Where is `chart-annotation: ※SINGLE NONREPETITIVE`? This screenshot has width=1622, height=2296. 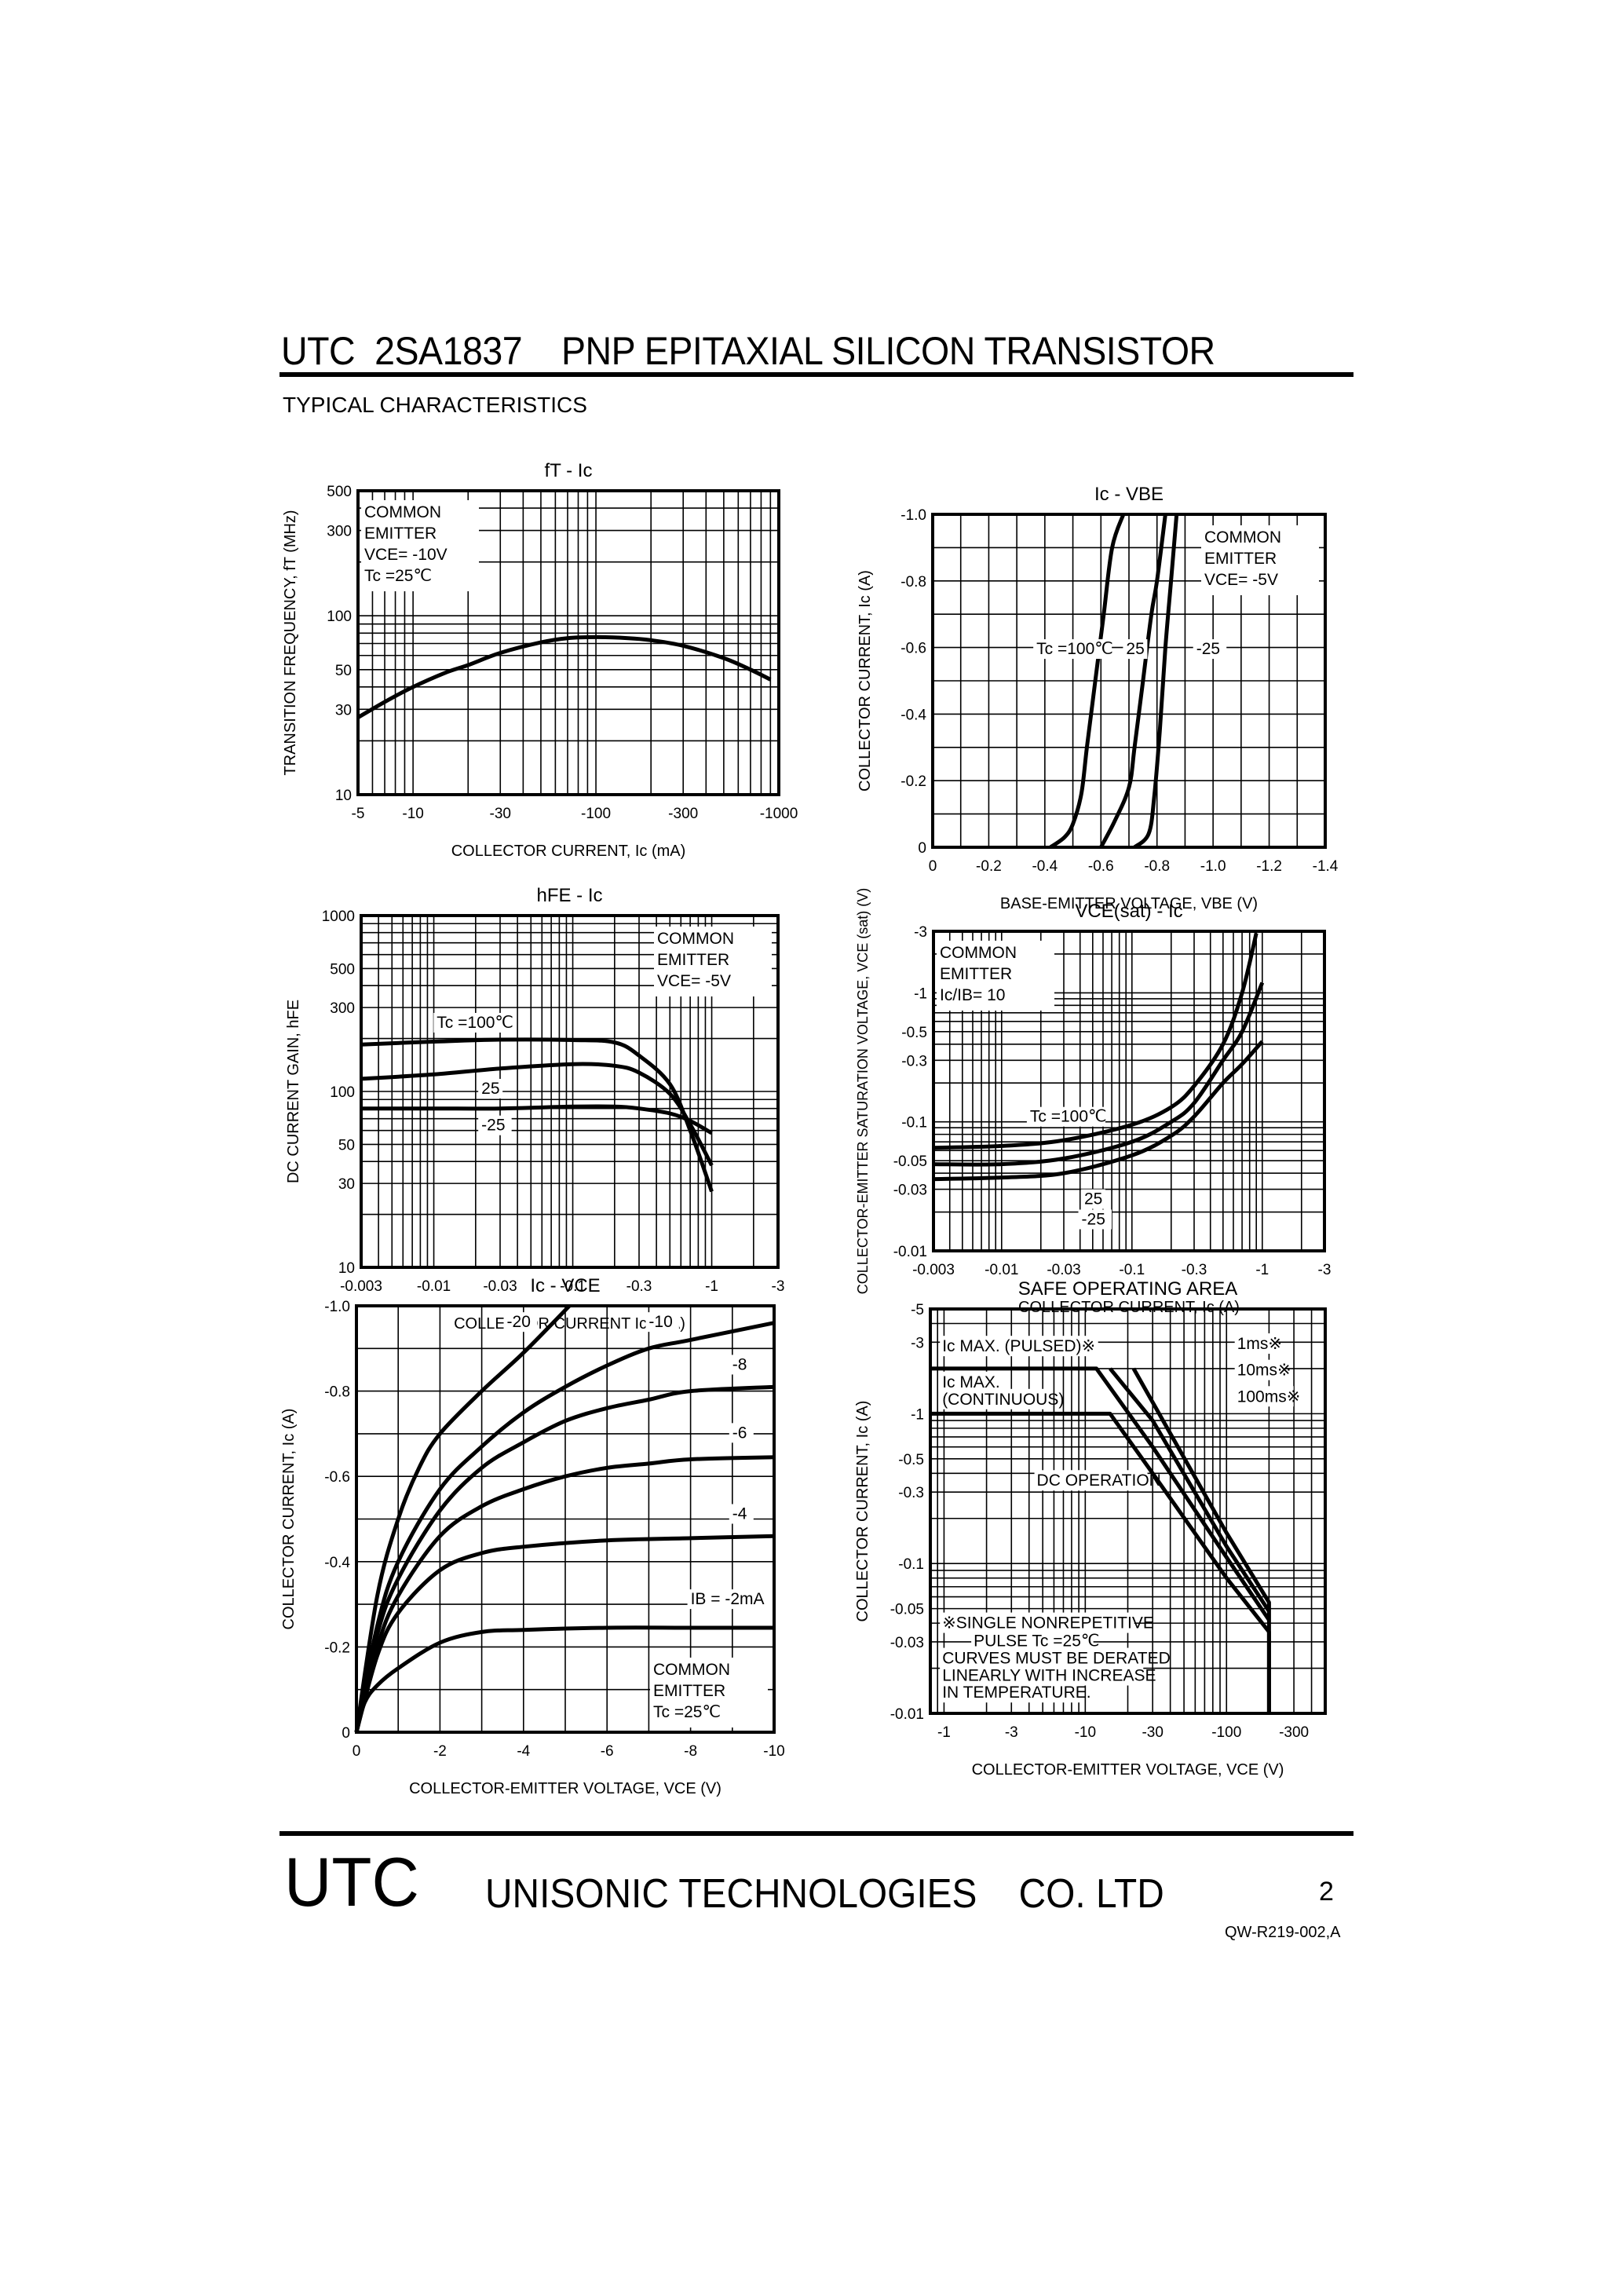
chart-annotation: ※SINGLE NONREPETITIVE is located at coordinates (1048, 1623).